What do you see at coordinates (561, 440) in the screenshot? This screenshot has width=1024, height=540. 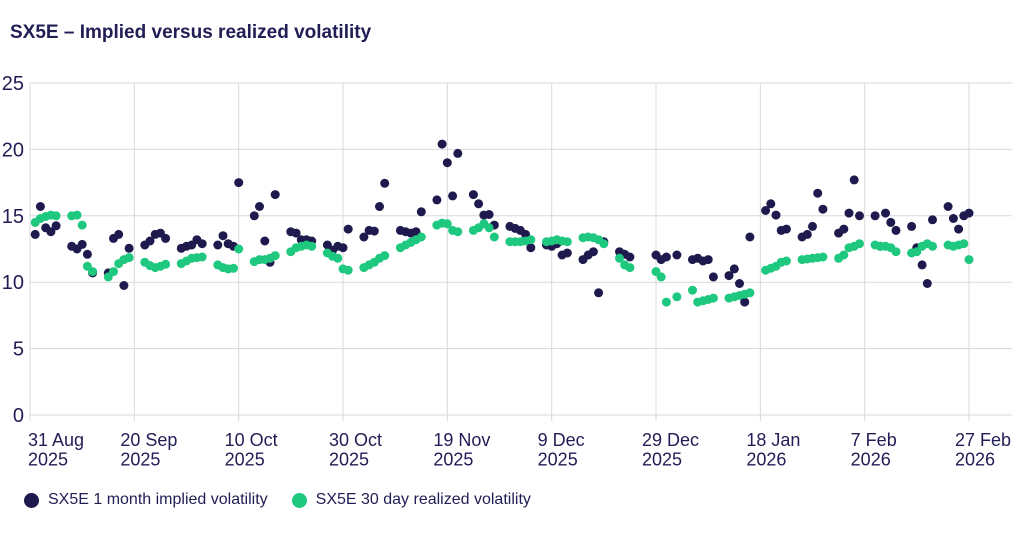 I see `x-tick-label-date: 9 Dec` at bounding box center [561, 440].